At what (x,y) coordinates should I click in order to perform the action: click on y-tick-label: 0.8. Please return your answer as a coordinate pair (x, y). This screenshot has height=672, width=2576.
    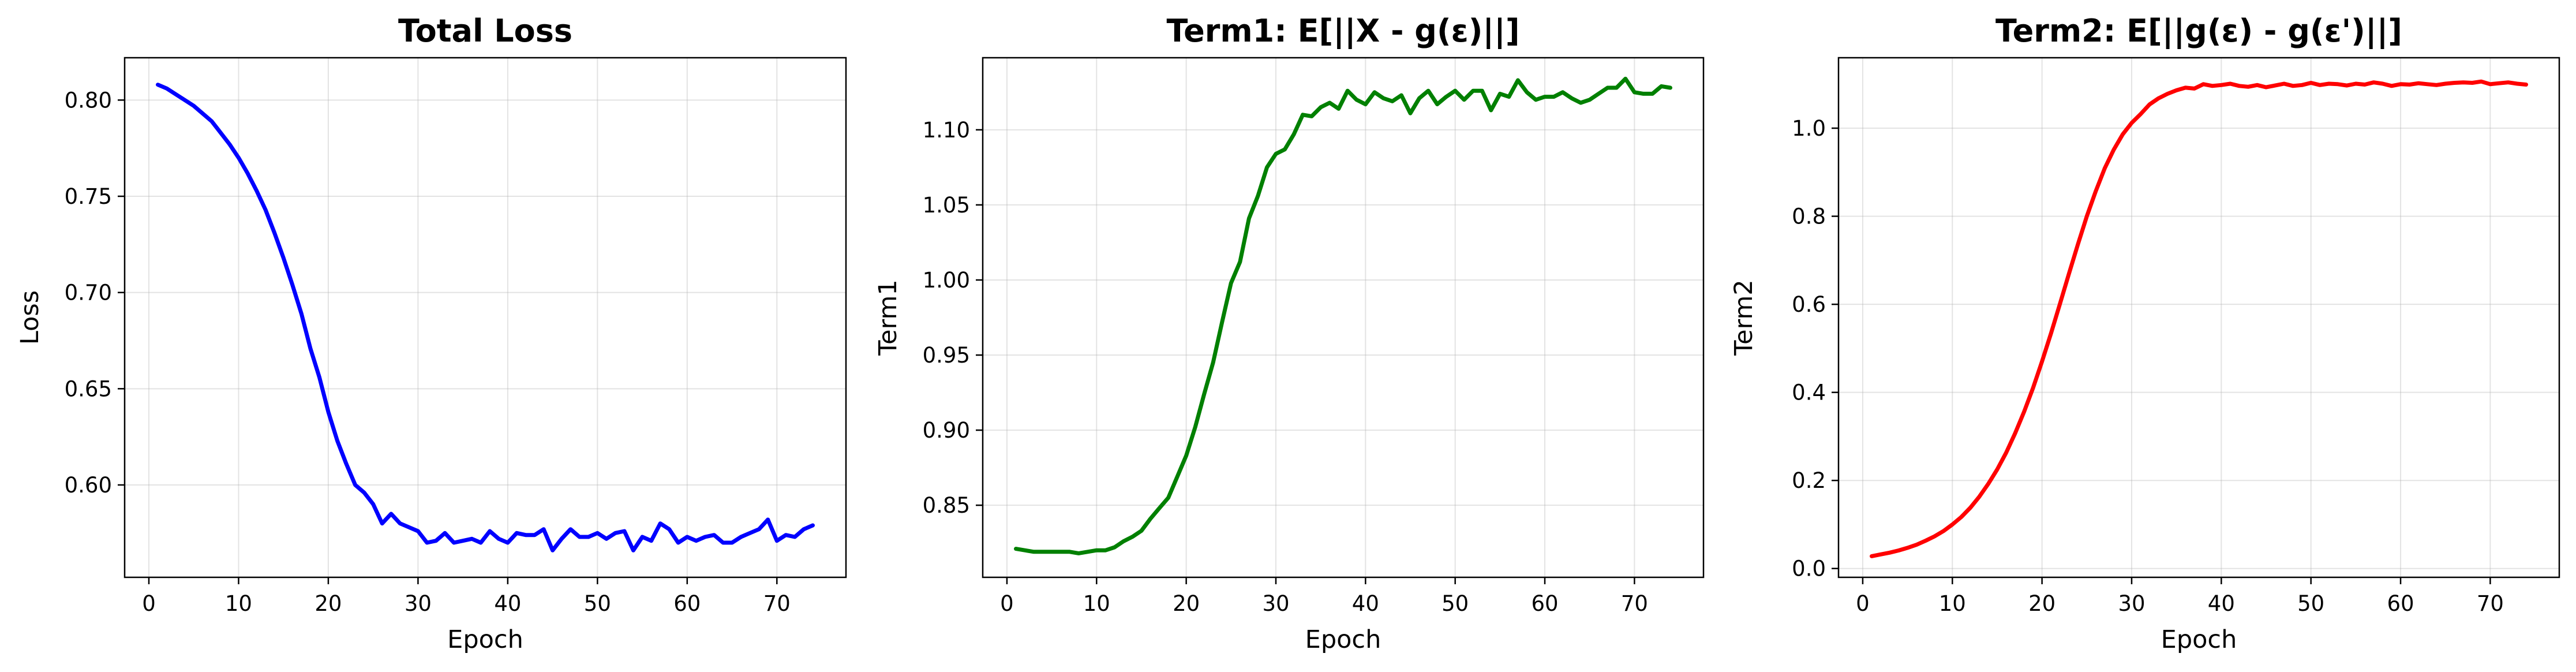
    Looking at the image, I should click on (1809, 216).